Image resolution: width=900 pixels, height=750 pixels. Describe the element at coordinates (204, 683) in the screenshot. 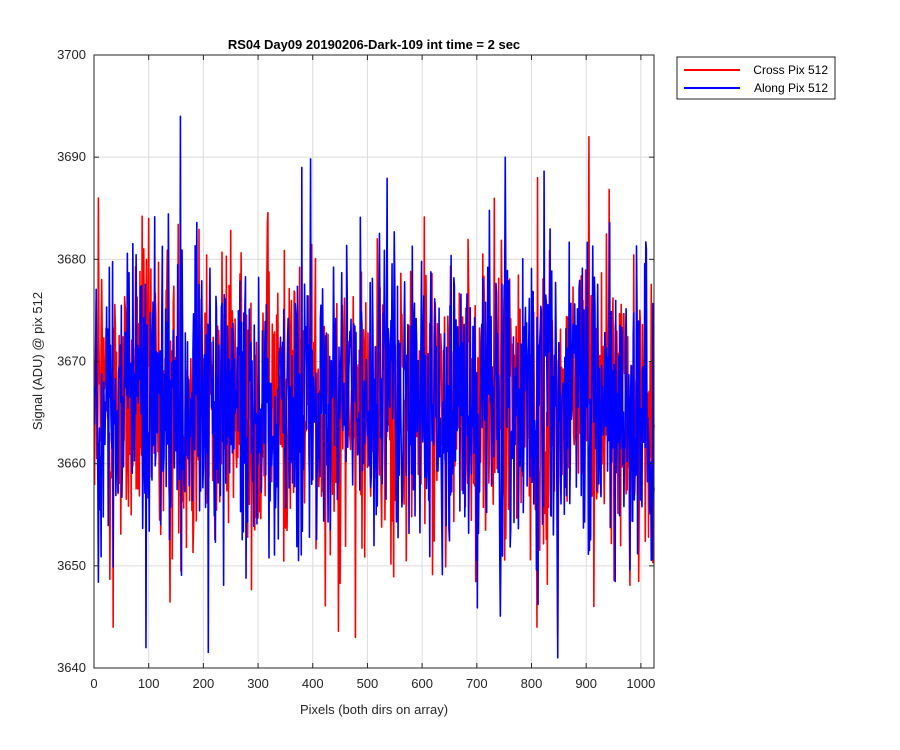

I see `x-tick-label: 200` at that location.